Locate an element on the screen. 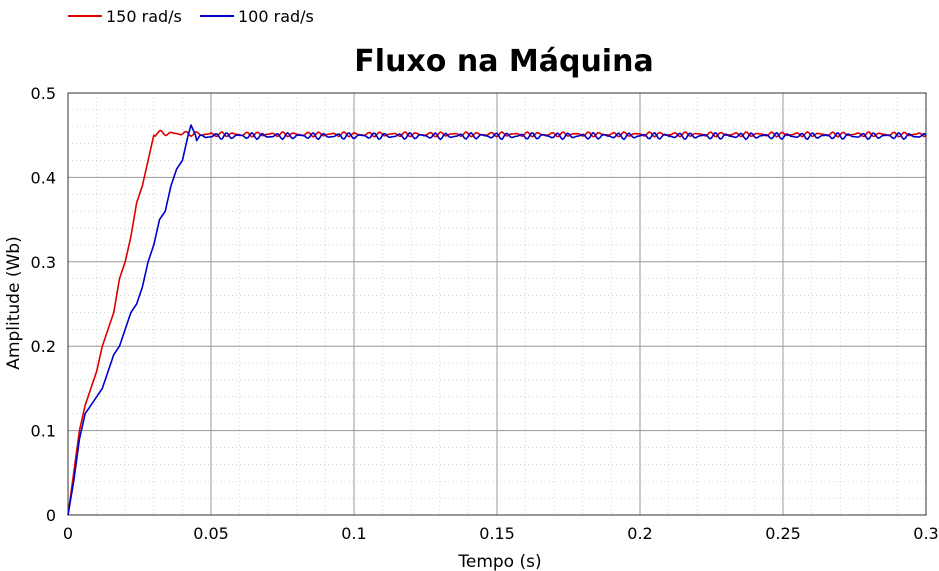  y-tick-label: 0.4 is located at coordinates (43, 177).